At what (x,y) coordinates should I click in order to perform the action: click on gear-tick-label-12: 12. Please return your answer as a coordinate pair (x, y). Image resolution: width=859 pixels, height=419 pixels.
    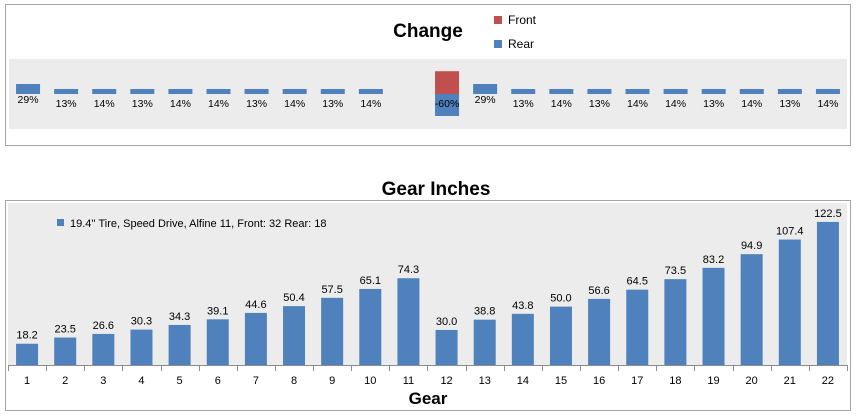
    Looking at the image, I should click on (446, 381).